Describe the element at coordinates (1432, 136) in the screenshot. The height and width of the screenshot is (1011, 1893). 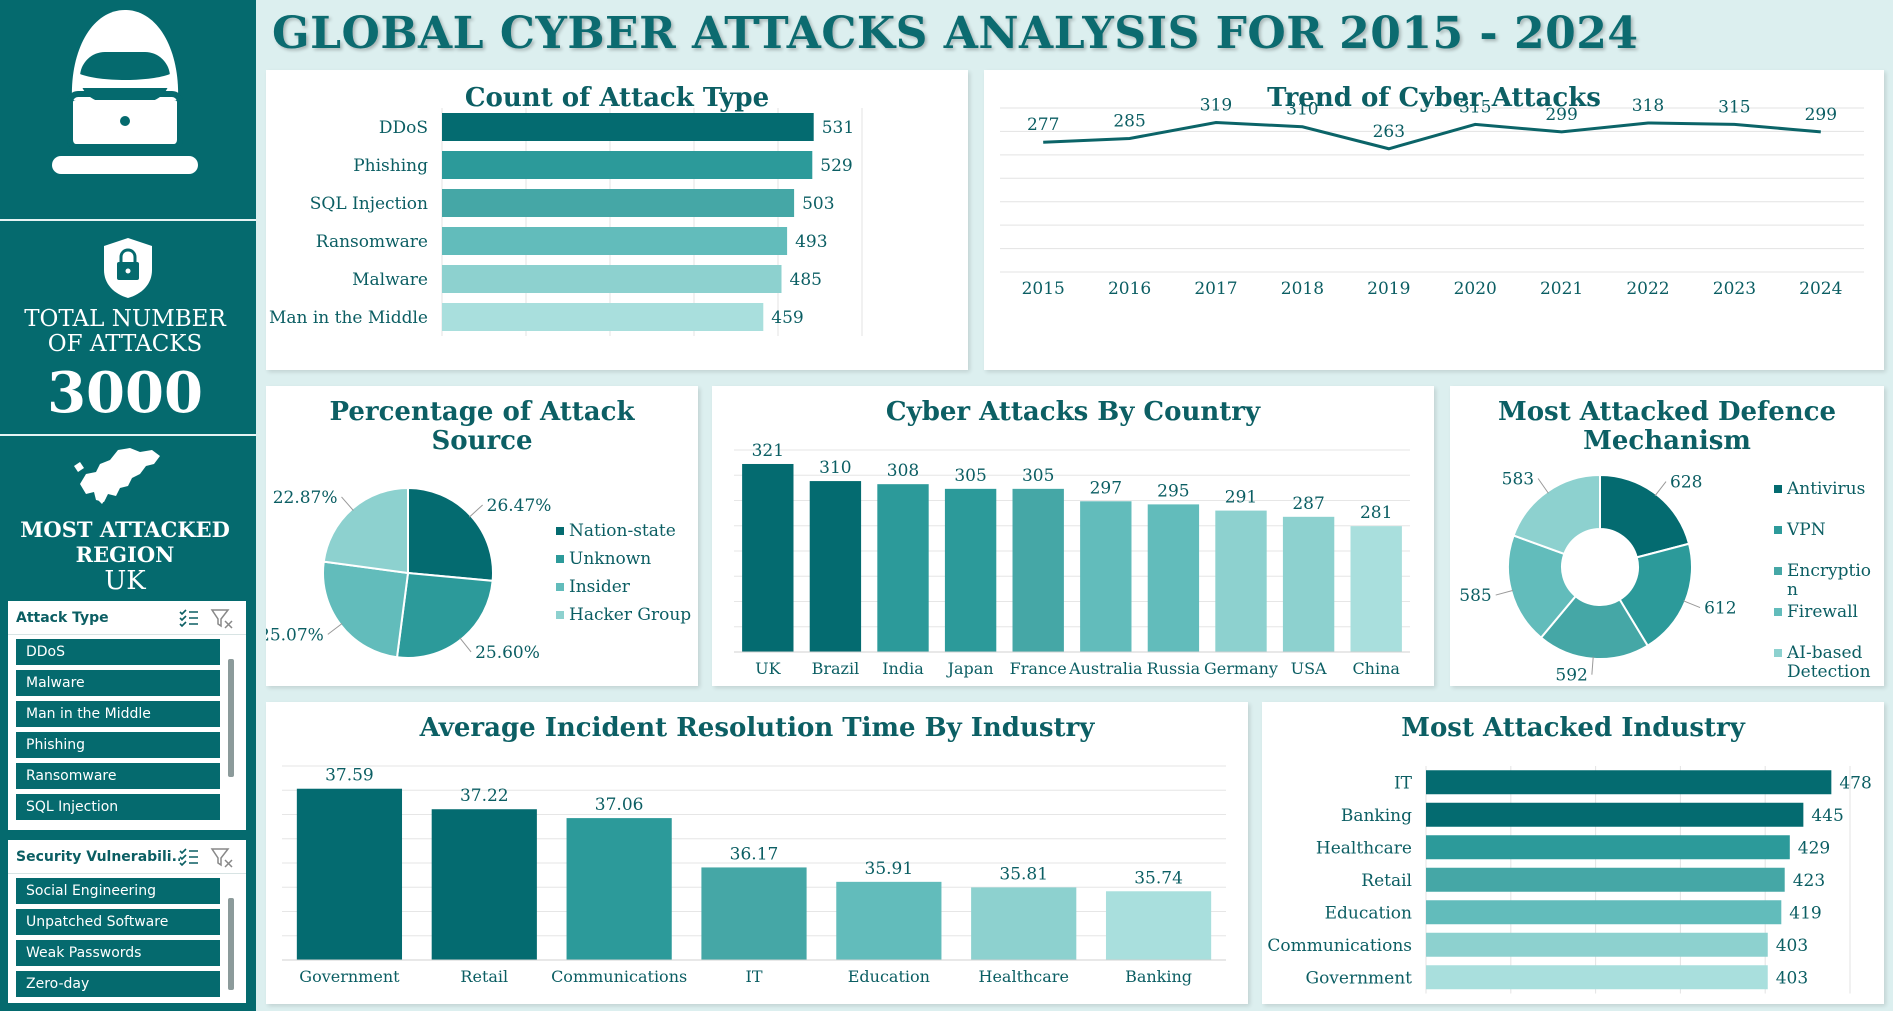
I see `series-line` at that location.